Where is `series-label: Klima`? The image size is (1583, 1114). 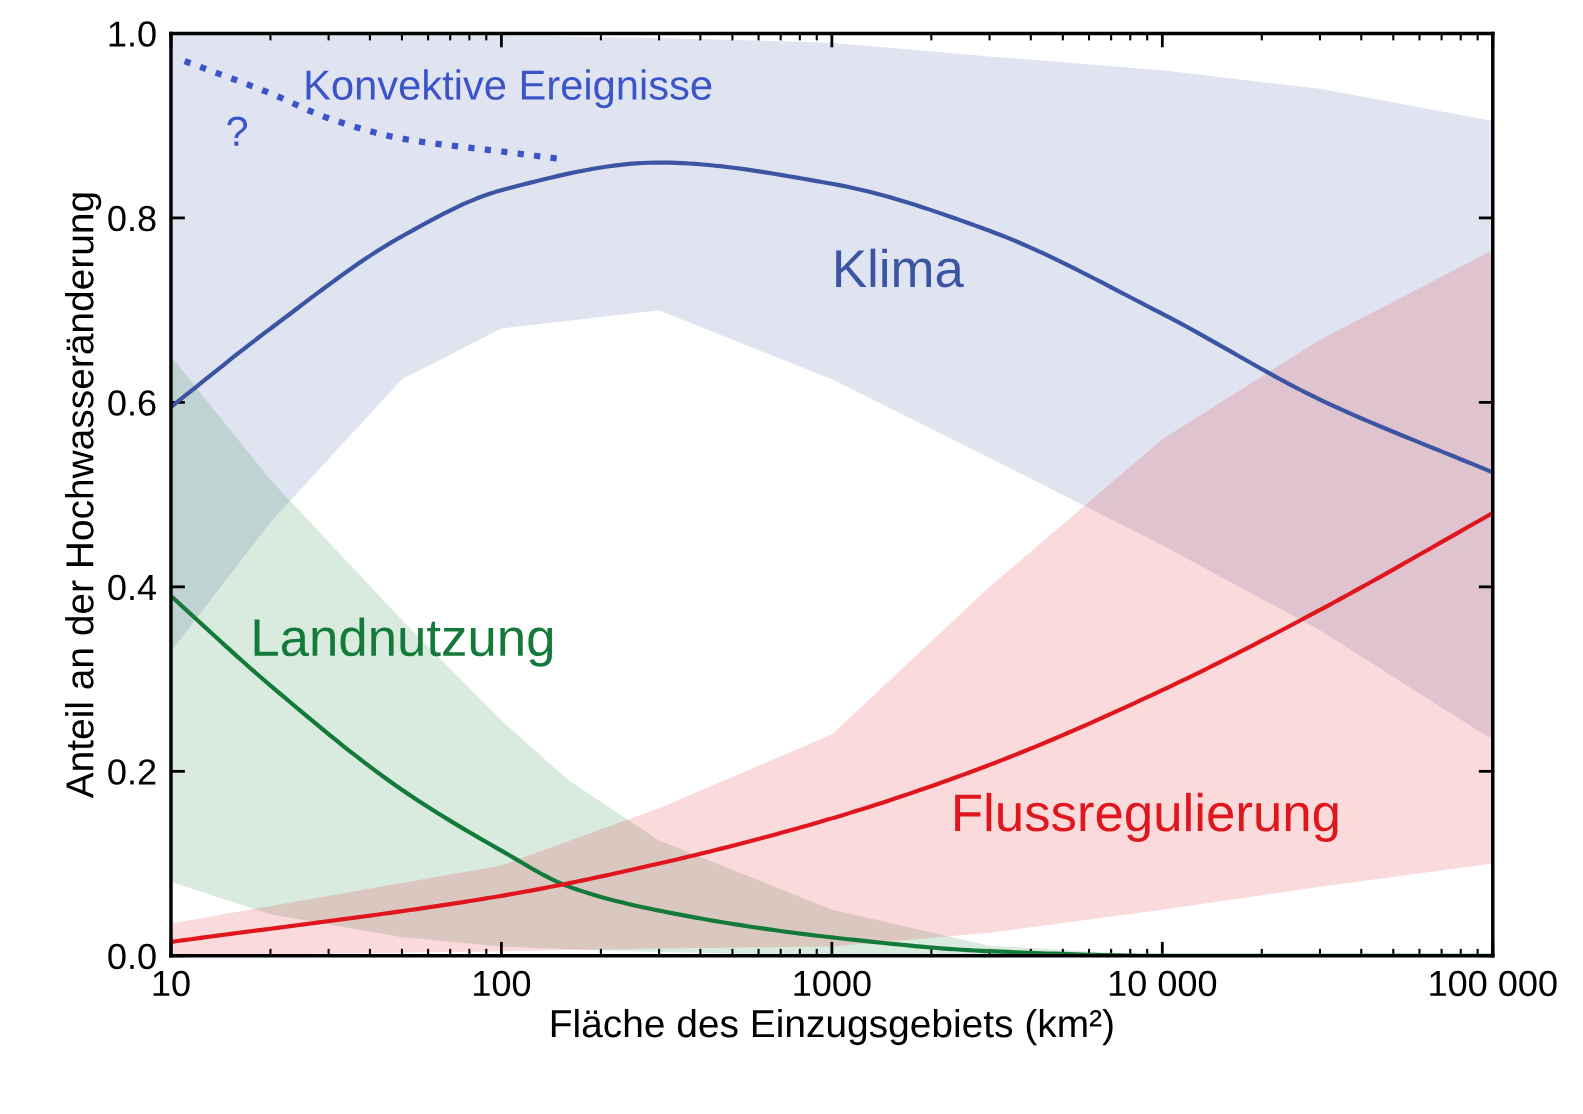
series-label: Klima is located at coordinates (900, 268).